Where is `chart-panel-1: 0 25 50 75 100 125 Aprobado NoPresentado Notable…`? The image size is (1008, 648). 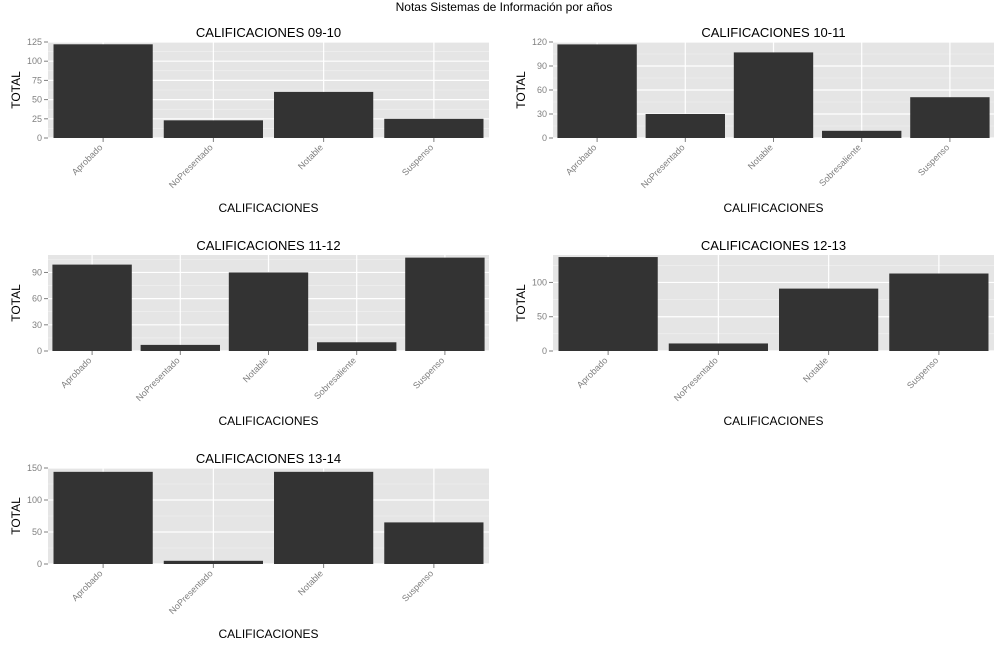
chart-panel-1: 0 25 50 75 100 125 Aprobado NoPresentado Notable… is located at coordinates (249, 120).